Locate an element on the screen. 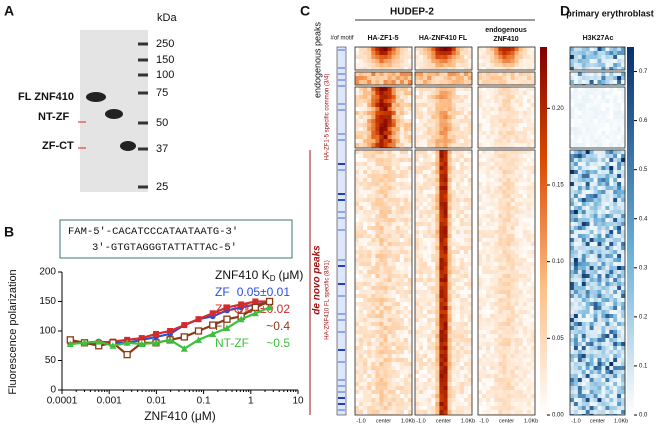  legend-title: ZNF410 KD(μM) is located at coordinates (259, 275).